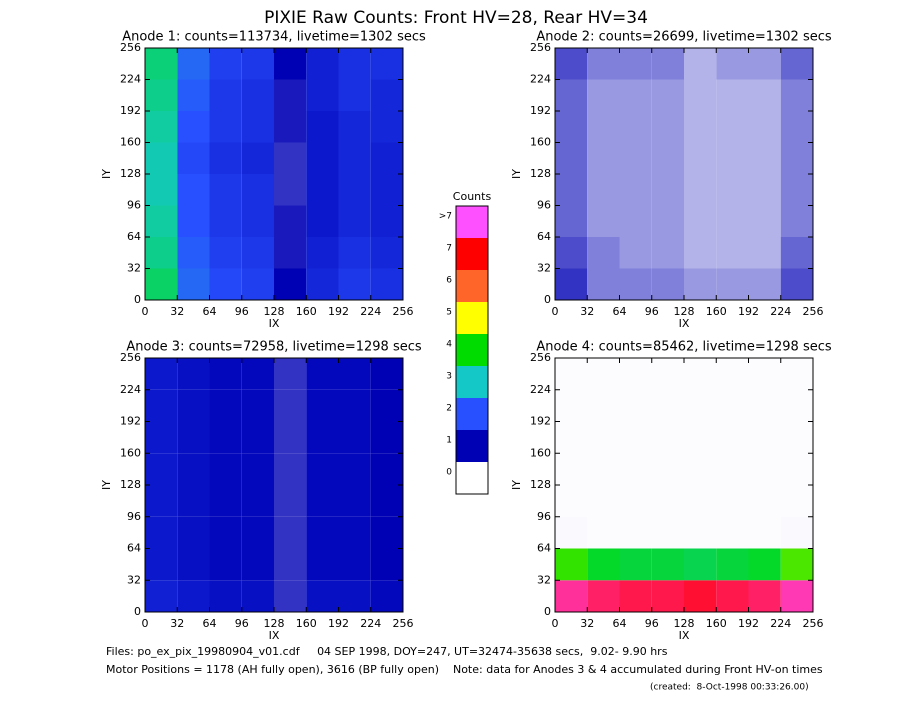 The width and height of the screenshot is (913, 709). What do you see at coordinates (338, 311) in the screenshot?
I see `x-tick-label: 192` at bounding box center [338, 311].